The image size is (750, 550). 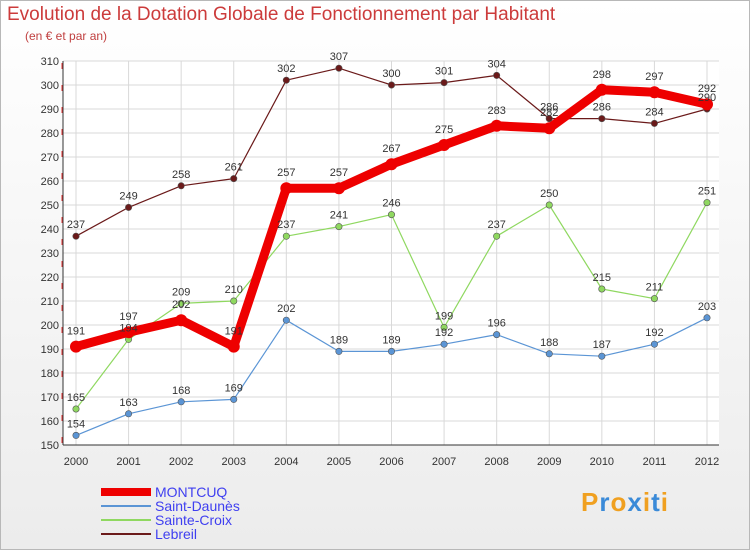 I want to click on proxiti-letter: t, so click(x=656, y=502).